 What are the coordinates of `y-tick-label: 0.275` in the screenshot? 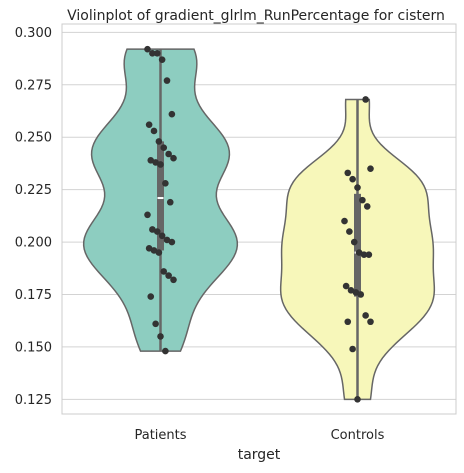 It's located at (33, 85).